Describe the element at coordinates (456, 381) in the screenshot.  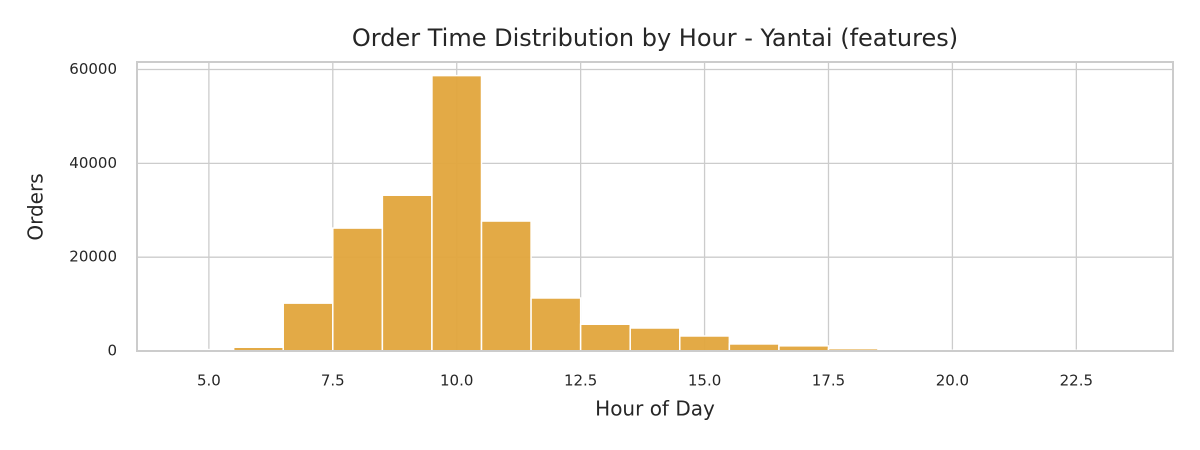
I see `x-tick-label: 10.0` at that location.